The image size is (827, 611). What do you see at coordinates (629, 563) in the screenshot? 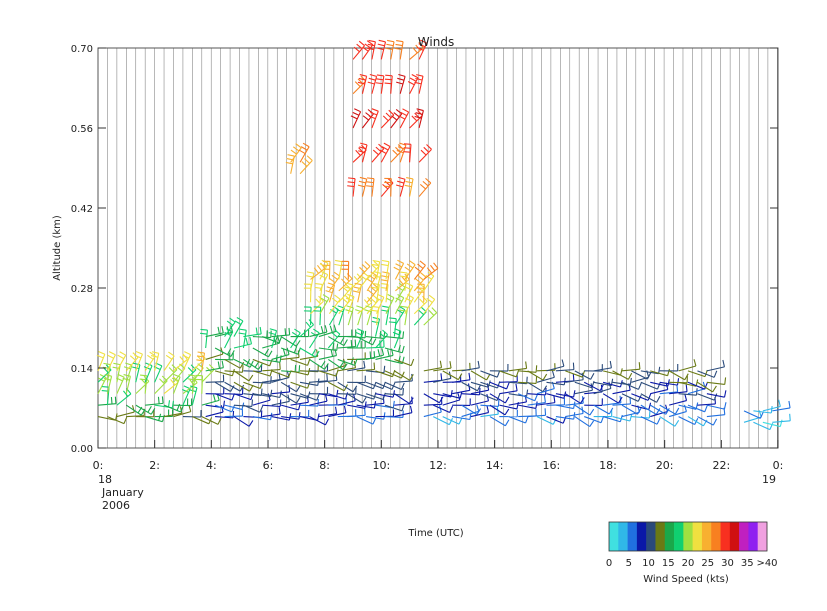
I see `colorbar-tick-label: 5` at bounding box center [629, 563].